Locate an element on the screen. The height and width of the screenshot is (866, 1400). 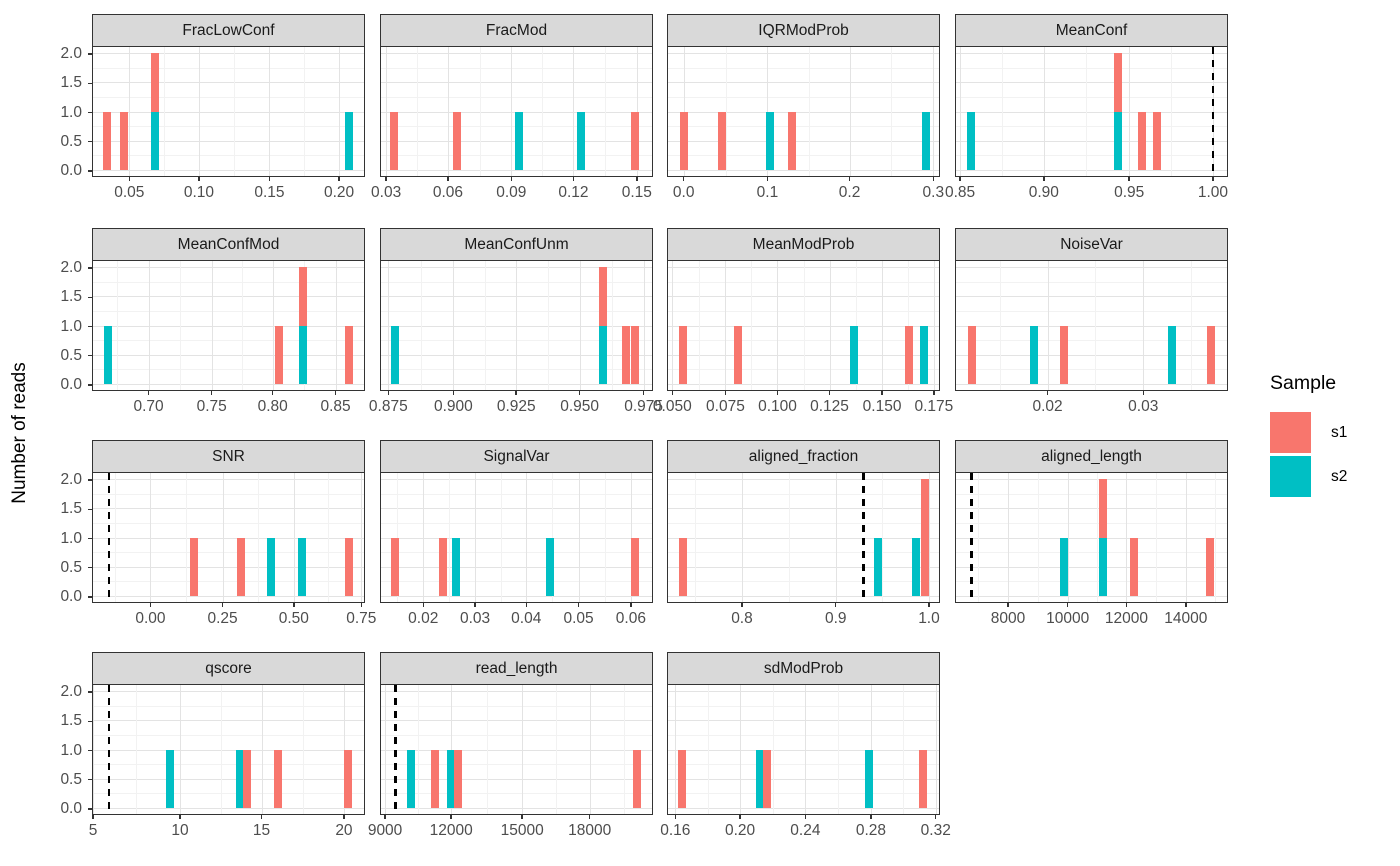
x-tick-label: 0.06 is located at coordinates (448, 192).